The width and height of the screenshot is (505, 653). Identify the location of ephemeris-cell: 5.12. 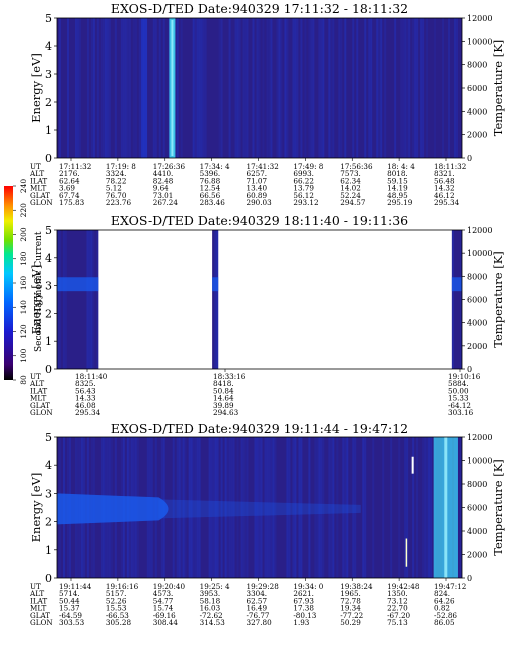
(114, 188).